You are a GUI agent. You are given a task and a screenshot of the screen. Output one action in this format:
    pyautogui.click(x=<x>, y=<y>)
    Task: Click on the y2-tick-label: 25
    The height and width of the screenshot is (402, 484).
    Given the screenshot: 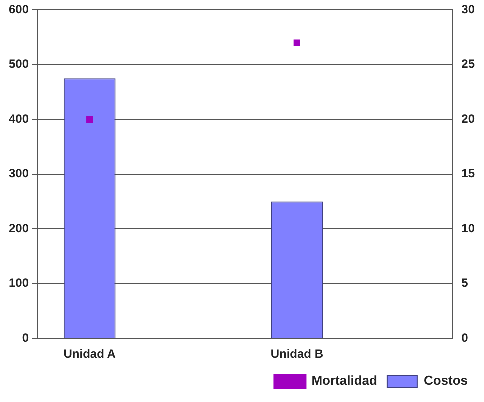 What is the action you would take?
    pyautogui.click(x=469, y=64)
    